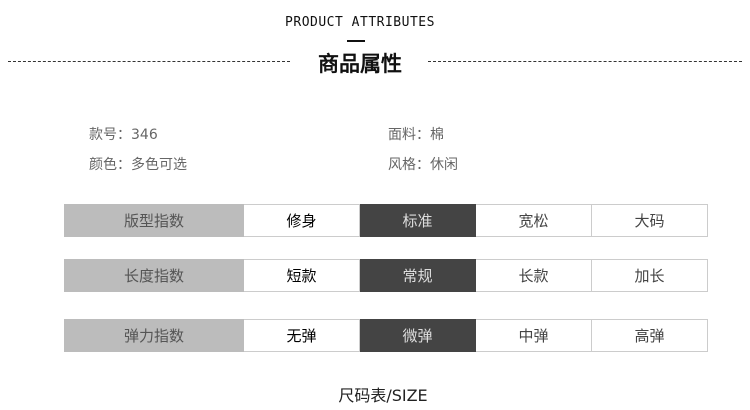 The image size is (750, 410). I want to click on fit-index-row: 版型指数 修身 标准 宽松 大码, so click(386, 220).